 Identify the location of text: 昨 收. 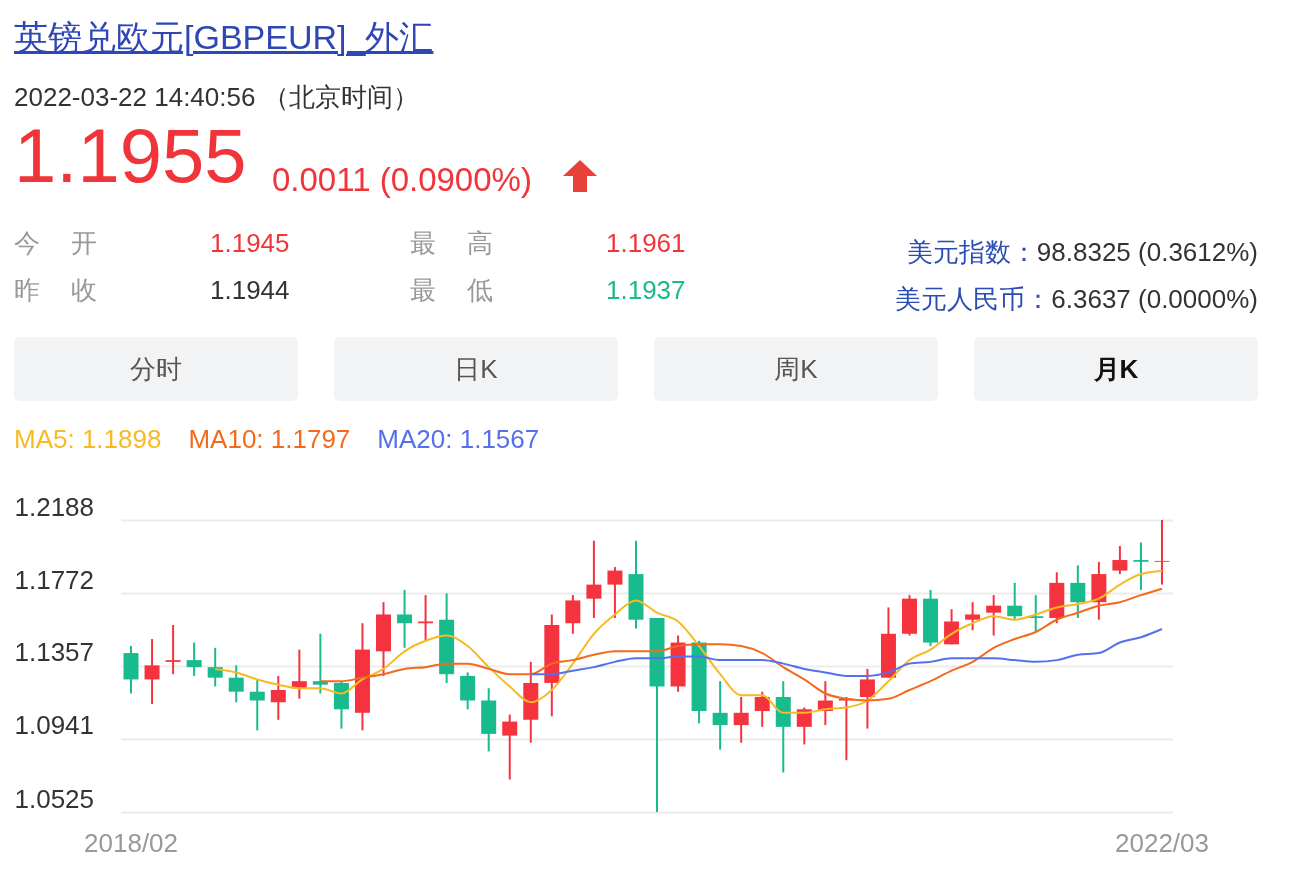
(62, 290).